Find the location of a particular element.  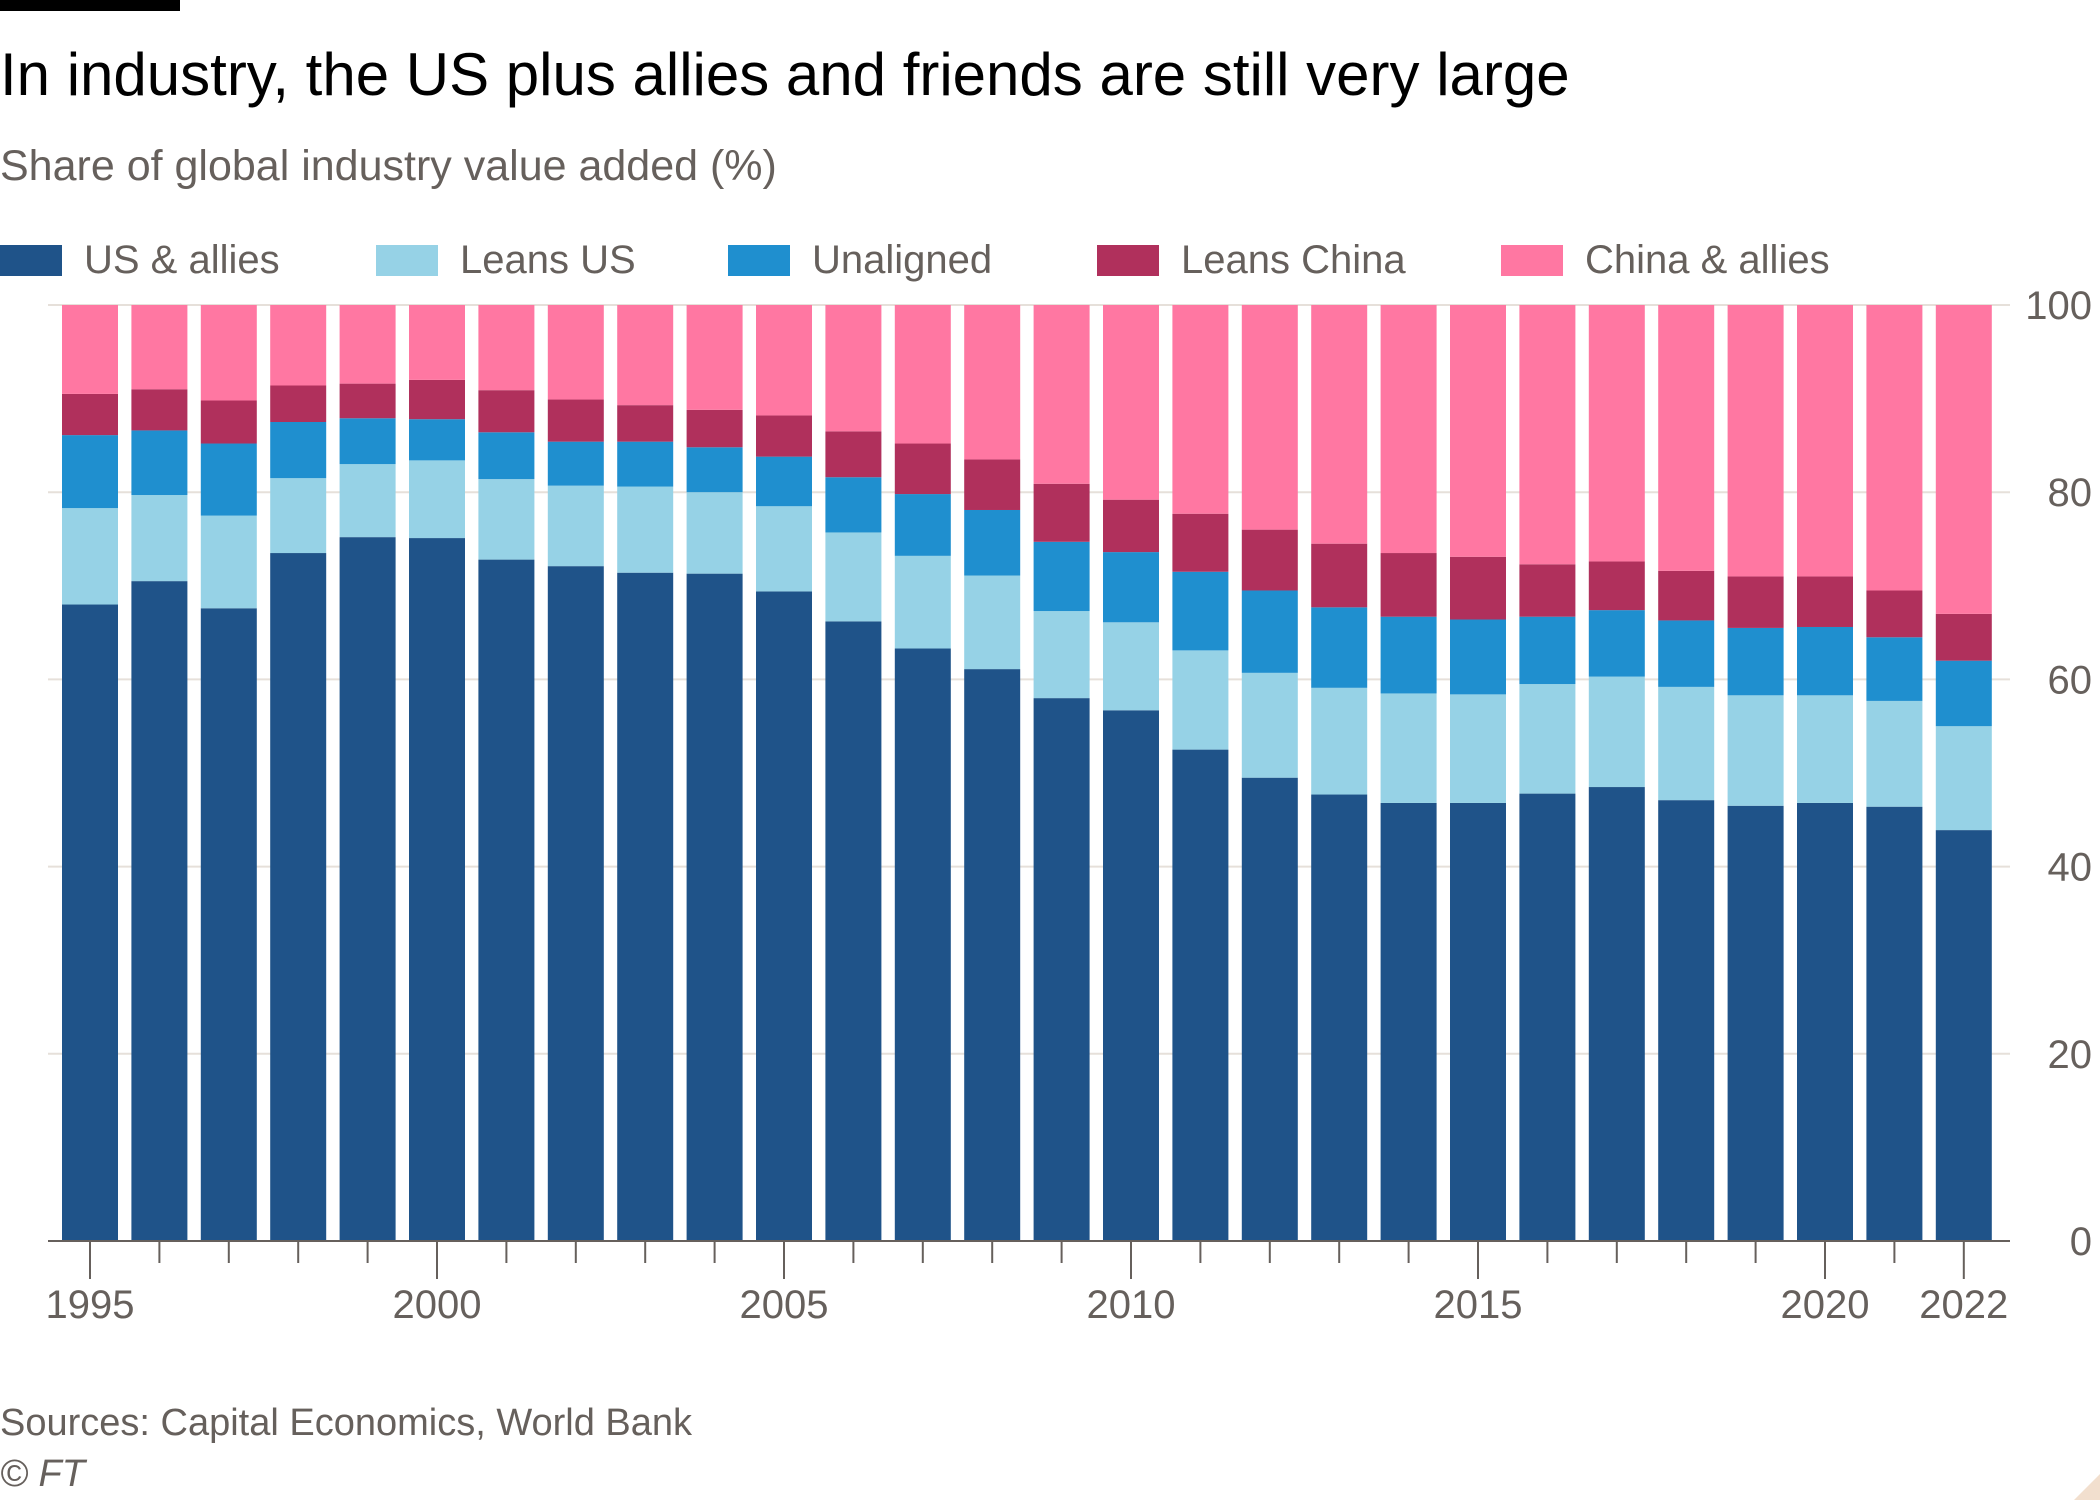

legend-item-us-allies: US & allies is located at coordinates (140, 260).